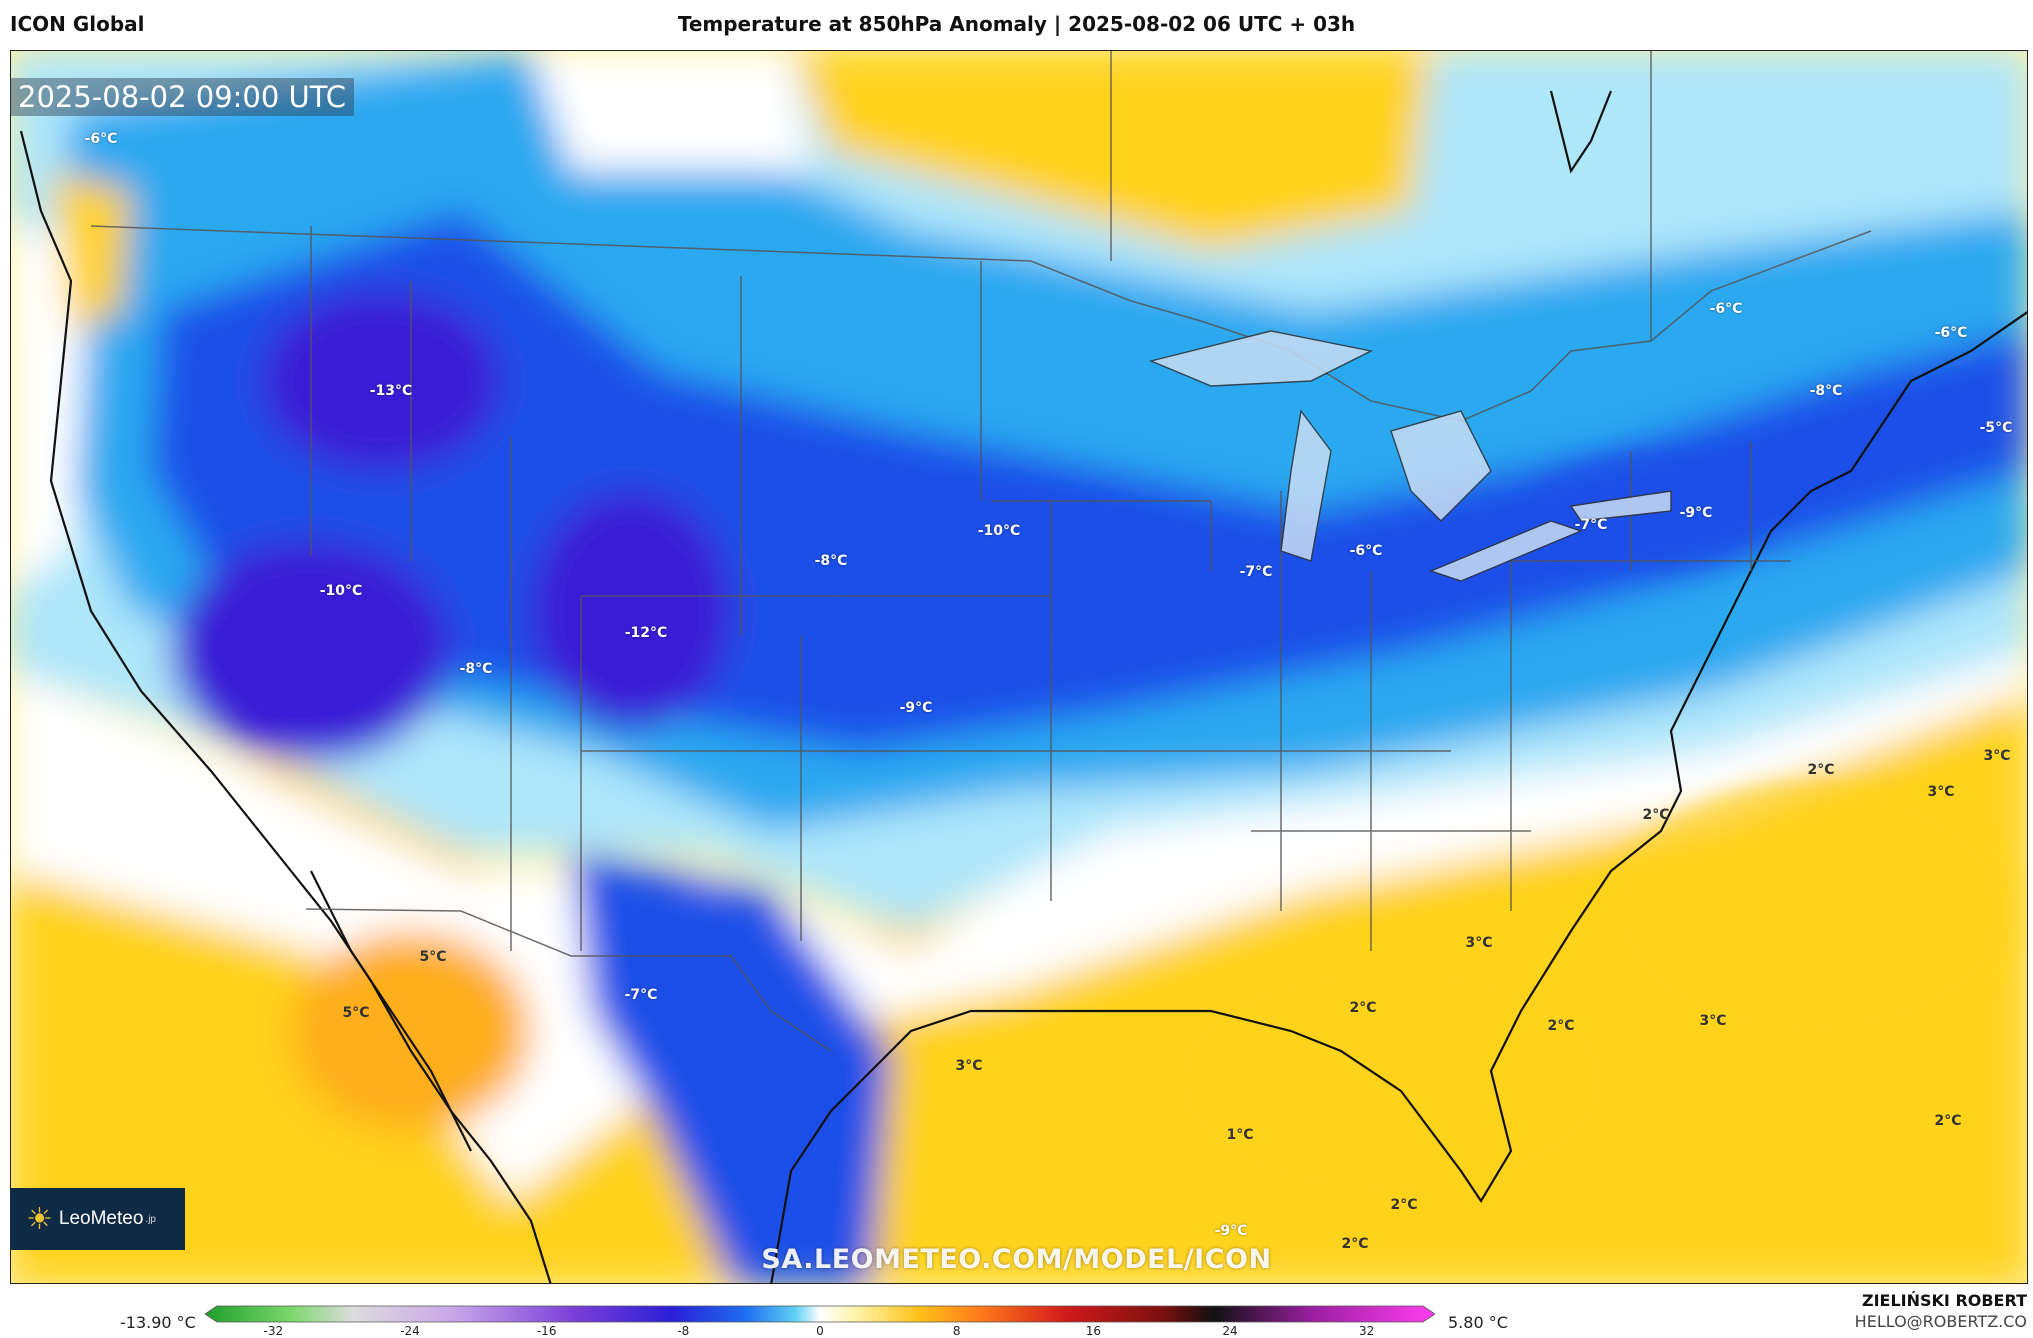 The image size is (2033, 1338). What do you see at coordinates (1093, 1331) in the screenshot?
I see `colorbar-tick-label: 16` at bounding box center [1093, 1331].